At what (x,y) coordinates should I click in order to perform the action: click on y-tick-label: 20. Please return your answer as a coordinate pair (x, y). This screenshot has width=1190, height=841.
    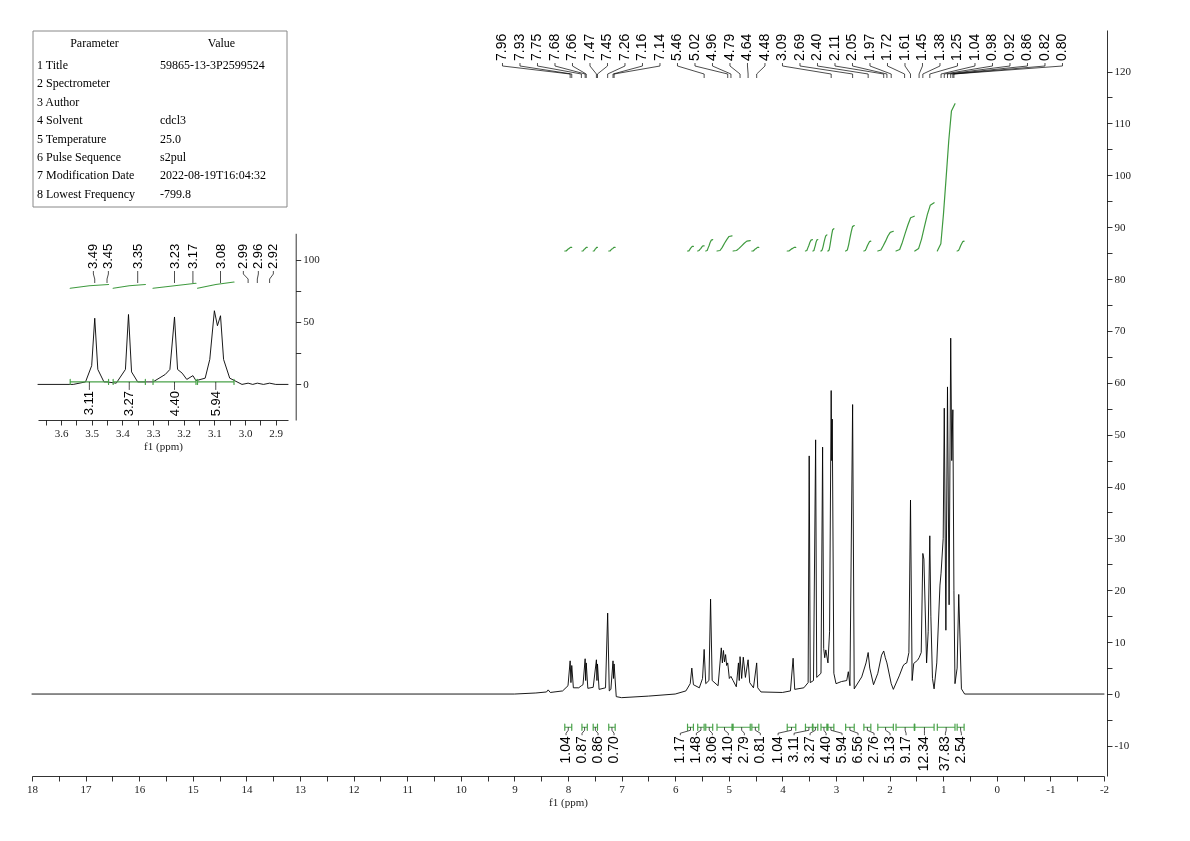
    Looking at the image, I should click on (1120, 589).